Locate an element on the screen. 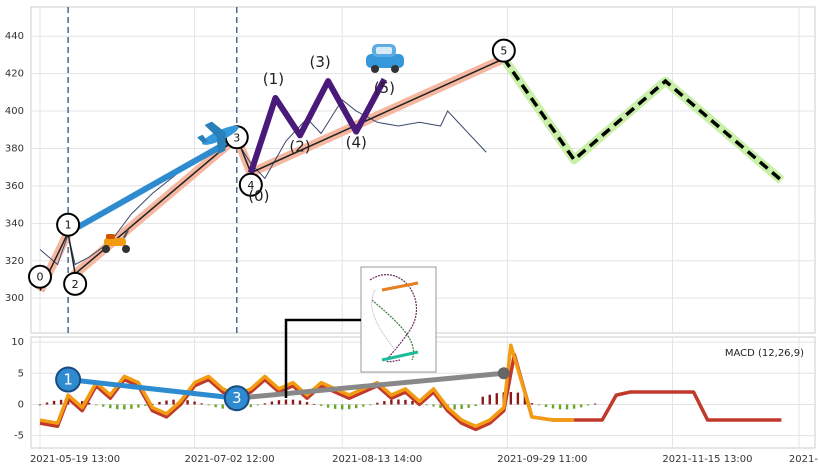 The width and height of the screenshot is (819, 471). inset-frame is located at coordinates (398, 319).